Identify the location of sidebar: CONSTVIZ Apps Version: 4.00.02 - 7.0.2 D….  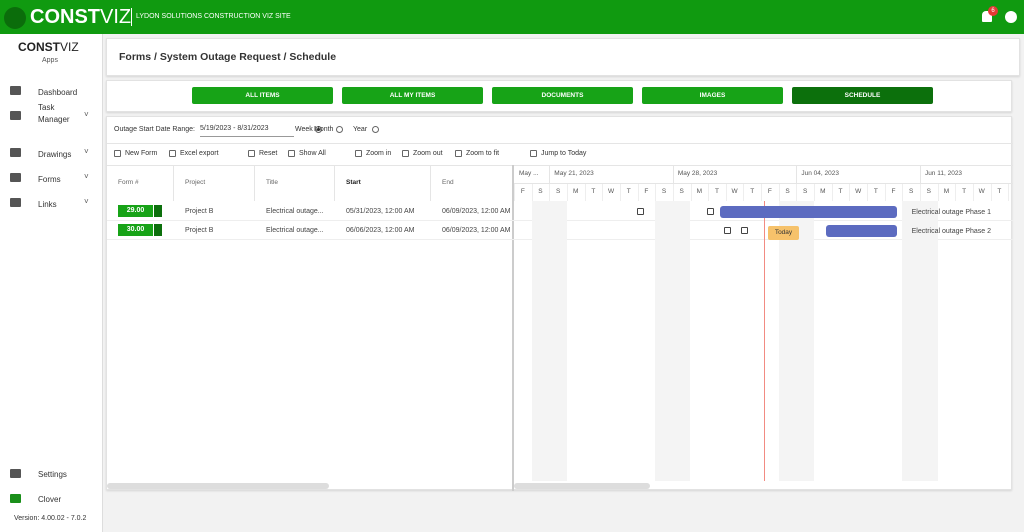
(51, 283).